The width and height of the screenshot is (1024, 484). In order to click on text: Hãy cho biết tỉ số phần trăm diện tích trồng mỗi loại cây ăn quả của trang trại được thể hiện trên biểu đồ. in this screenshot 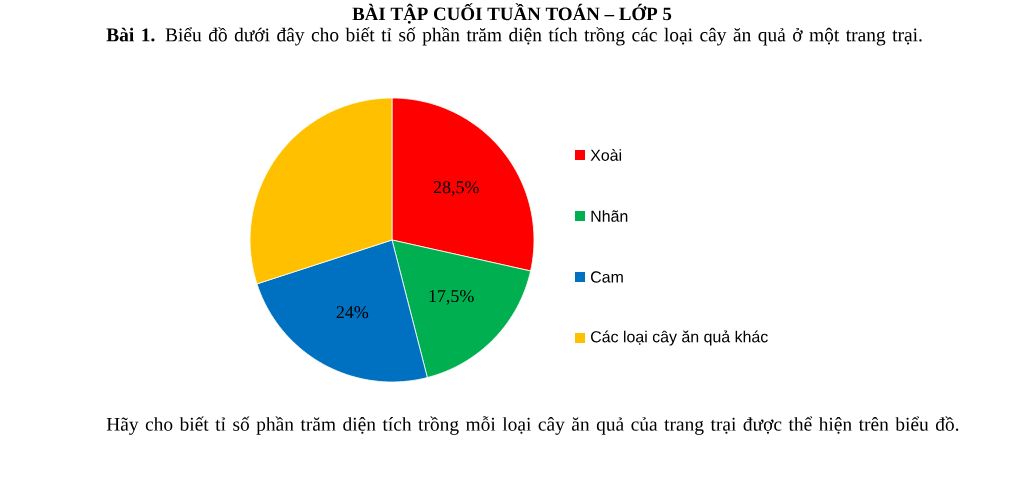, I will do `click(532, 425)`.